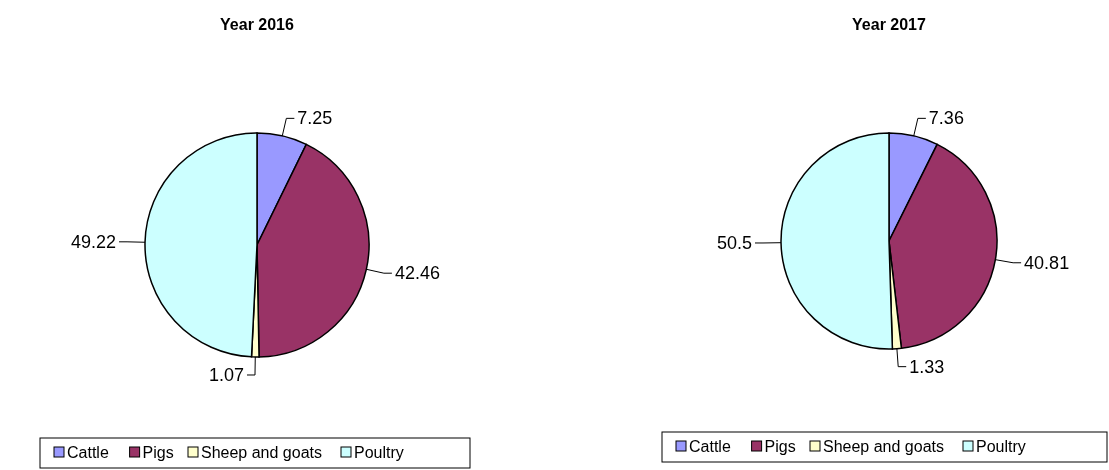  Describe the element at coordinates (315, 118) in the screenshot. I see `data-label: 7.25` at that location.